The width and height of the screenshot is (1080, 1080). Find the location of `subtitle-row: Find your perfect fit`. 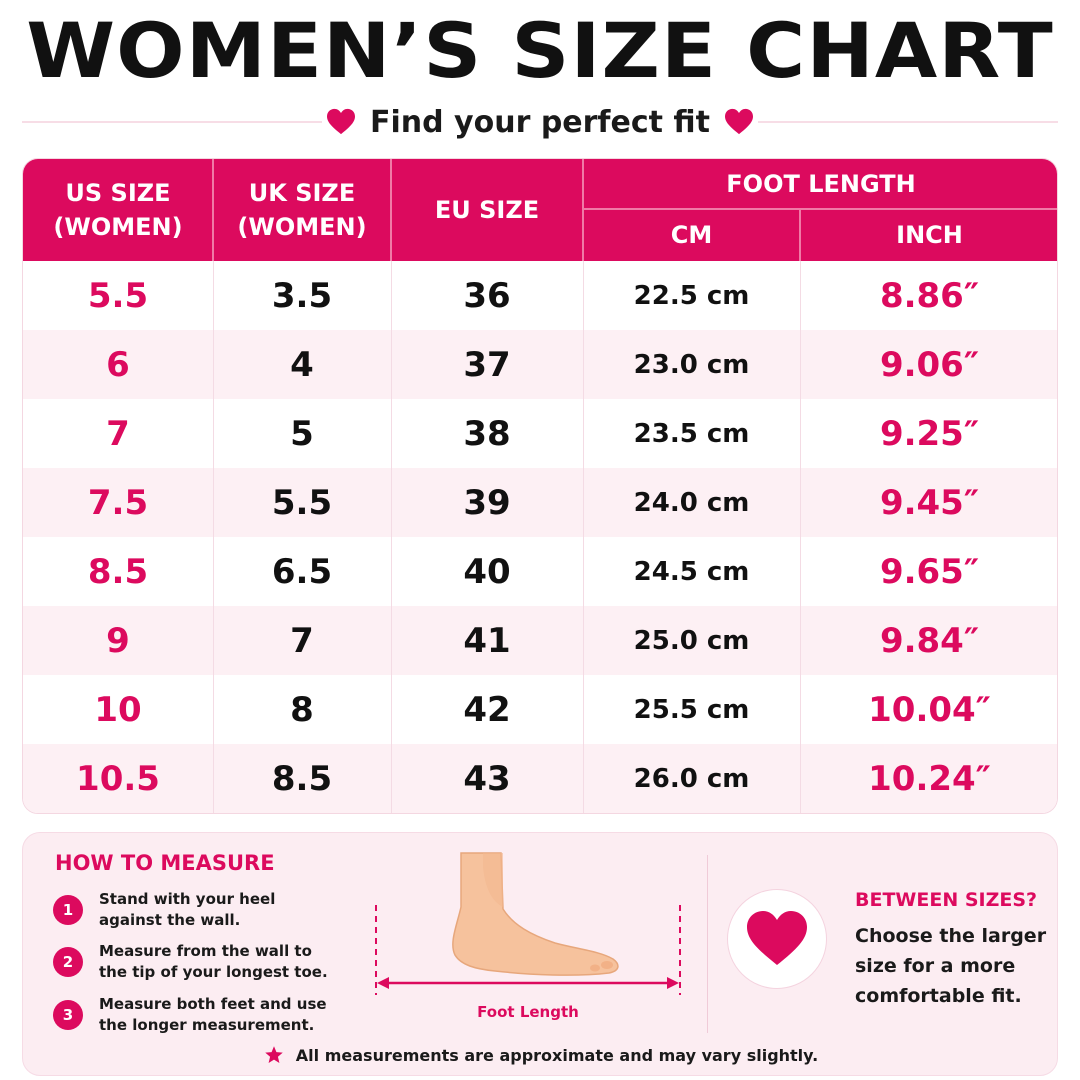

subtitle-row: Find your perfect fit is located at coordinates (540, 122).